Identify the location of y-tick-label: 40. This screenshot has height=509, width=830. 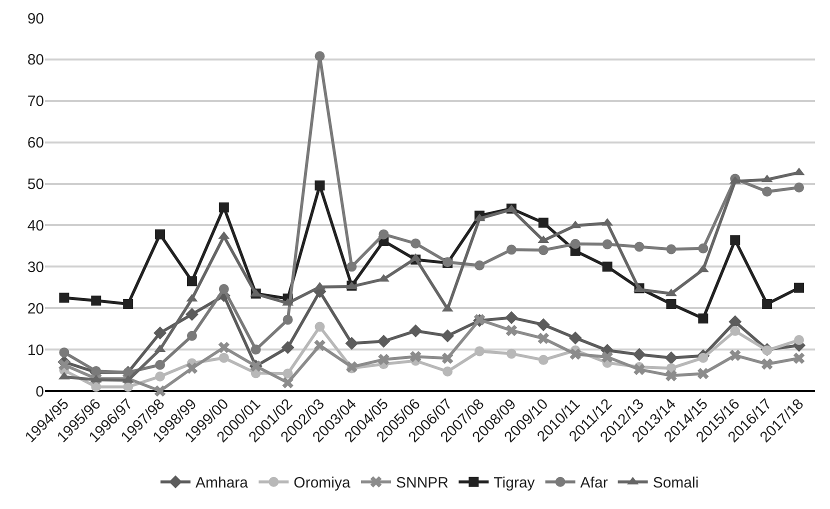
(35, 225).